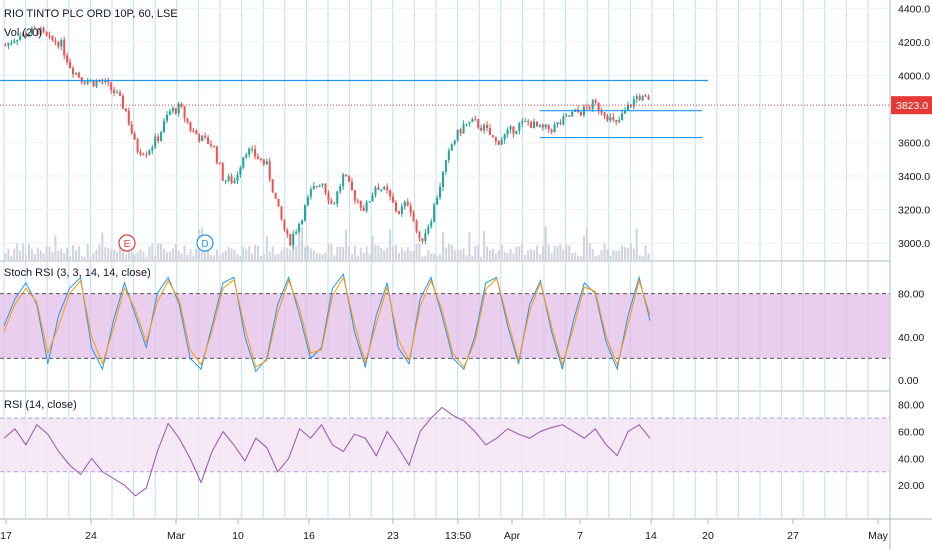 This screenshot has width=932, height=550. Describe the element at coordinates (23, 33) in the screenshot. I see `volume-indicator-label: Vol (20)` at that location.